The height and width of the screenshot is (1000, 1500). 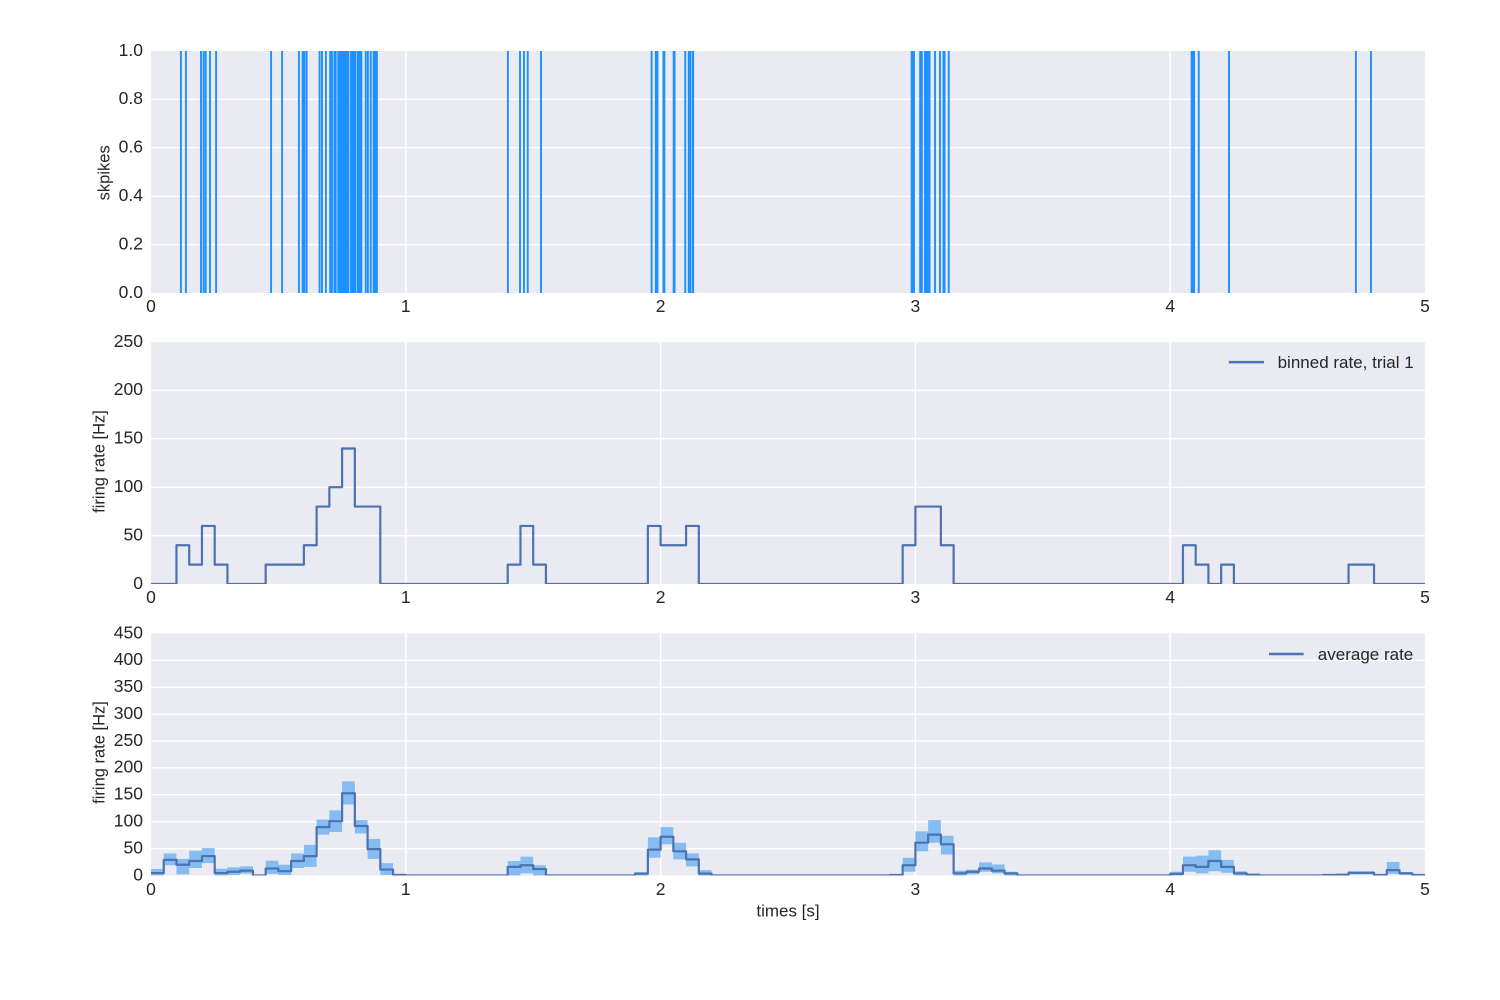 I want to click on svg-text: 400, so click(x=128, y=659).